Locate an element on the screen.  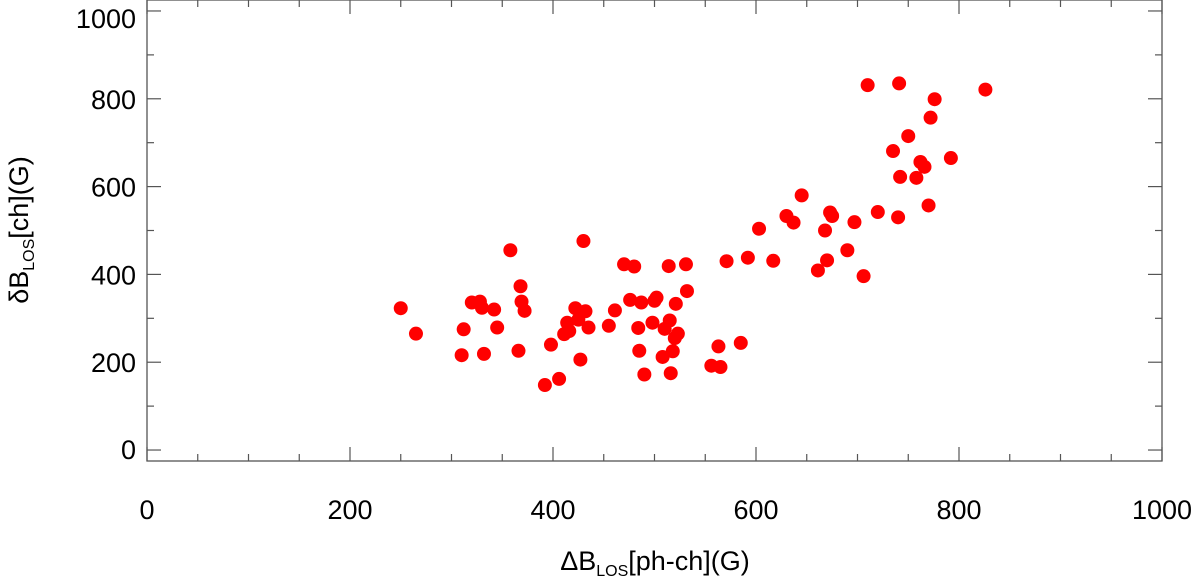
y-tick-label: 0 is located at coordinates (128, 450).